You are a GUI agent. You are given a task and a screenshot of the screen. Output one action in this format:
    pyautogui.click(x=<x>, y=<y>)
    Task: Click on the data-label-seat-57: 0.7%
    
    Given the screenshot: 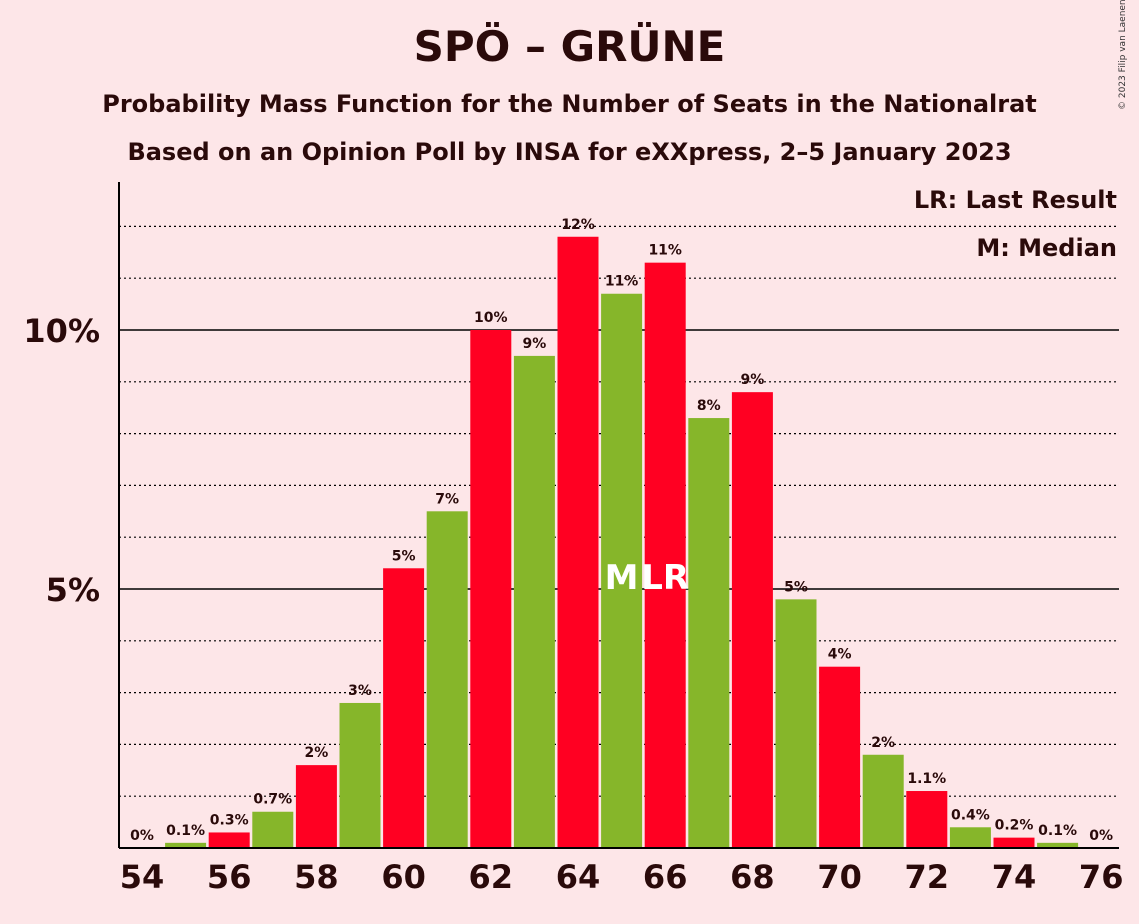 What is the action you would take?
    pyautogui.click(x=272, y=800)
    